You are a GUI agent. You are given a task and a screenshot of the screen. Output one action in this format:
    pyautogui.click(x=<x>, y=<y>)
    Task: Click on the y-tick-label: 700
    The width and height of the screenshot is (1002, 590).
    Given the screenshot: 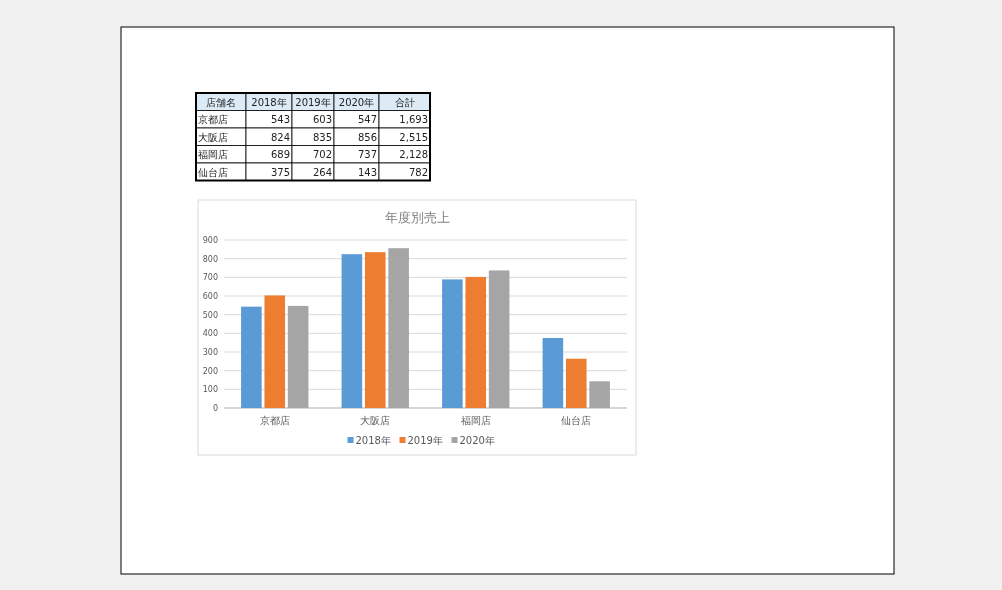 What is the action you would take?
    pyautogui.click(x=210, y=278)
    